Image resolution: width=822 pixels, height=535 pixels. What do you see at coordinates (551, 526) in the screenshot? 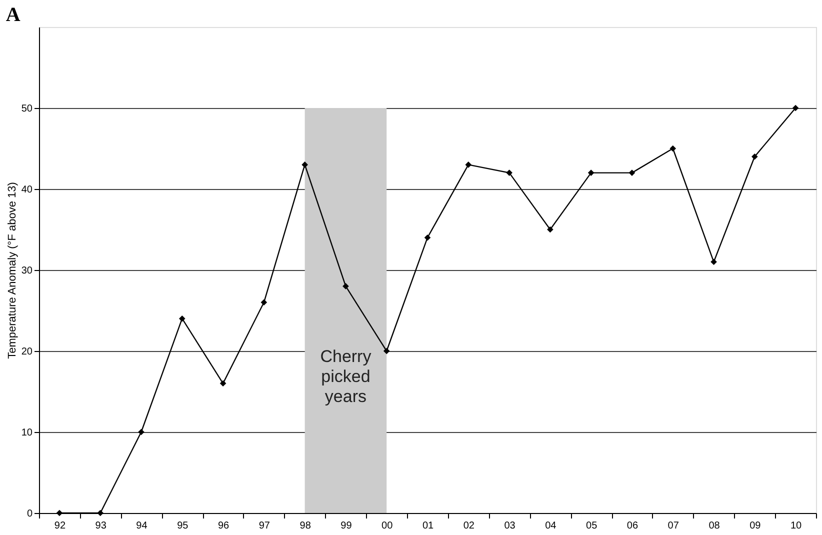
I see `x-tick-label: 04` at bounding box center [551, 526].